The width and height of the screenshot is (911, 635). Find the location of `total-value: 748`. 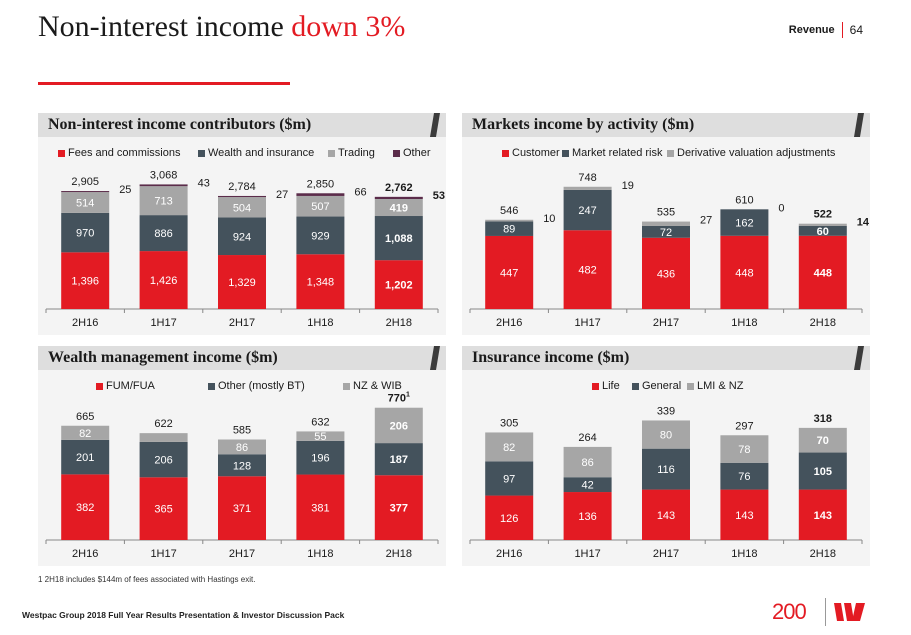

total-value: 748 is located at coordinates (587, 178).